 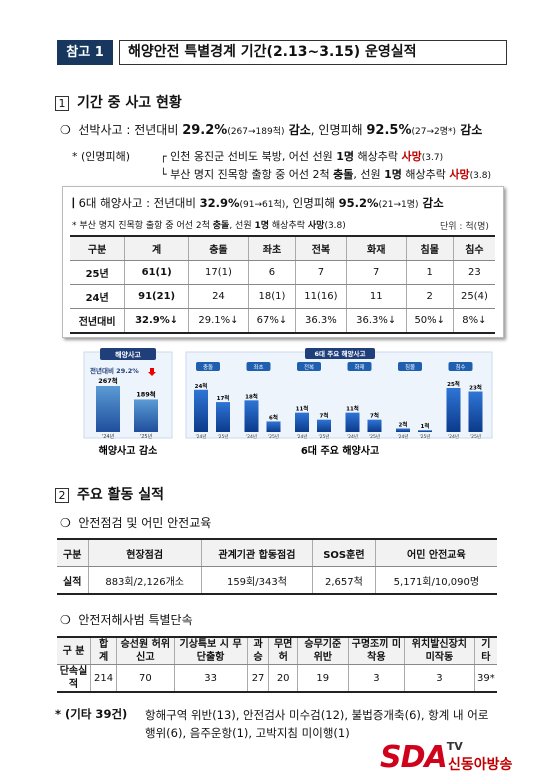 I want to click on section-title: 기간 중 사고 현황, so click(x=129, y=103).